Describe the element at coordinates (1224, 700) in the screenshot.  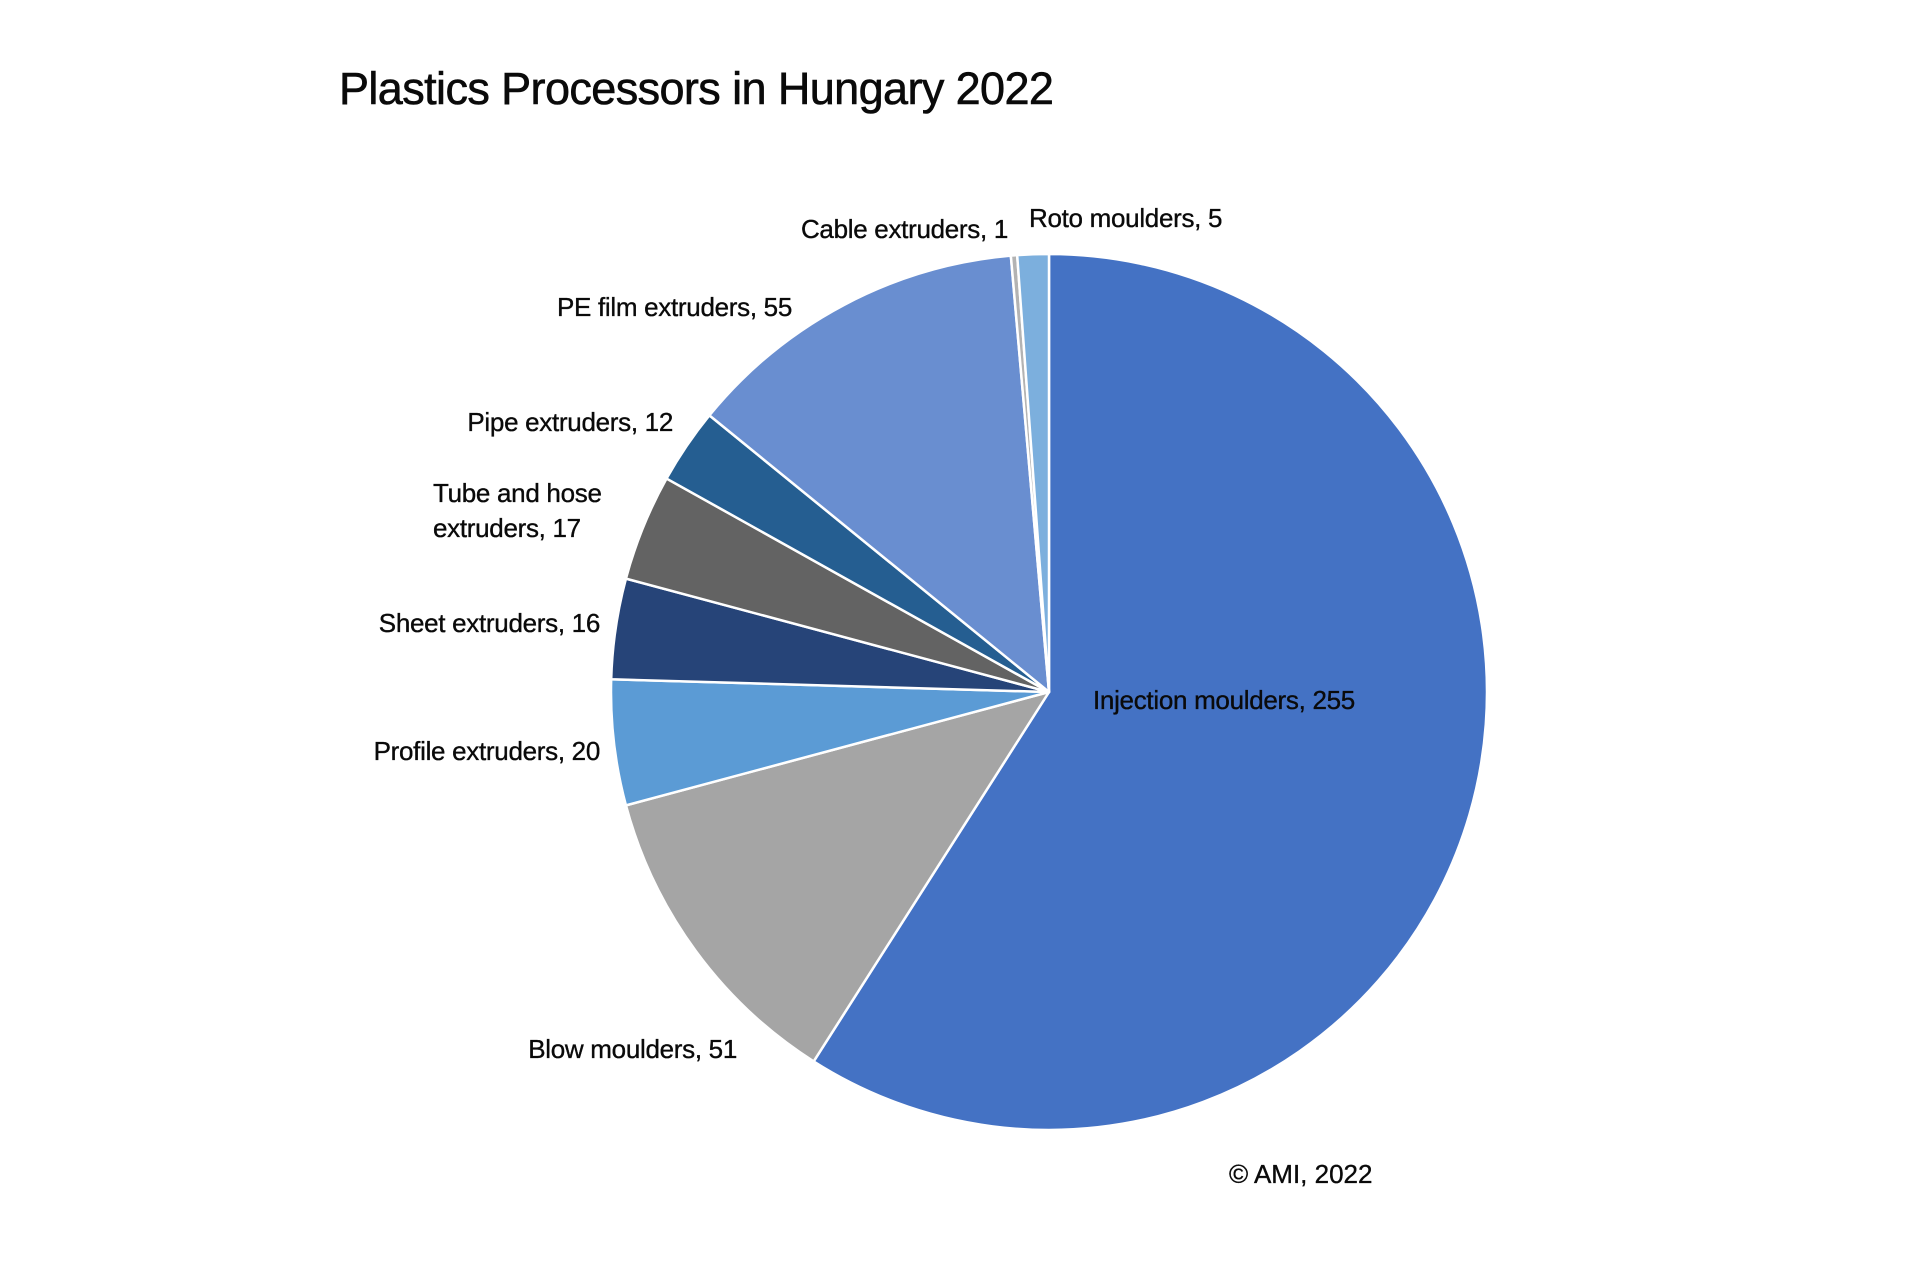
I see `label-injection-moulders: Injection moulders, 255` at that location.